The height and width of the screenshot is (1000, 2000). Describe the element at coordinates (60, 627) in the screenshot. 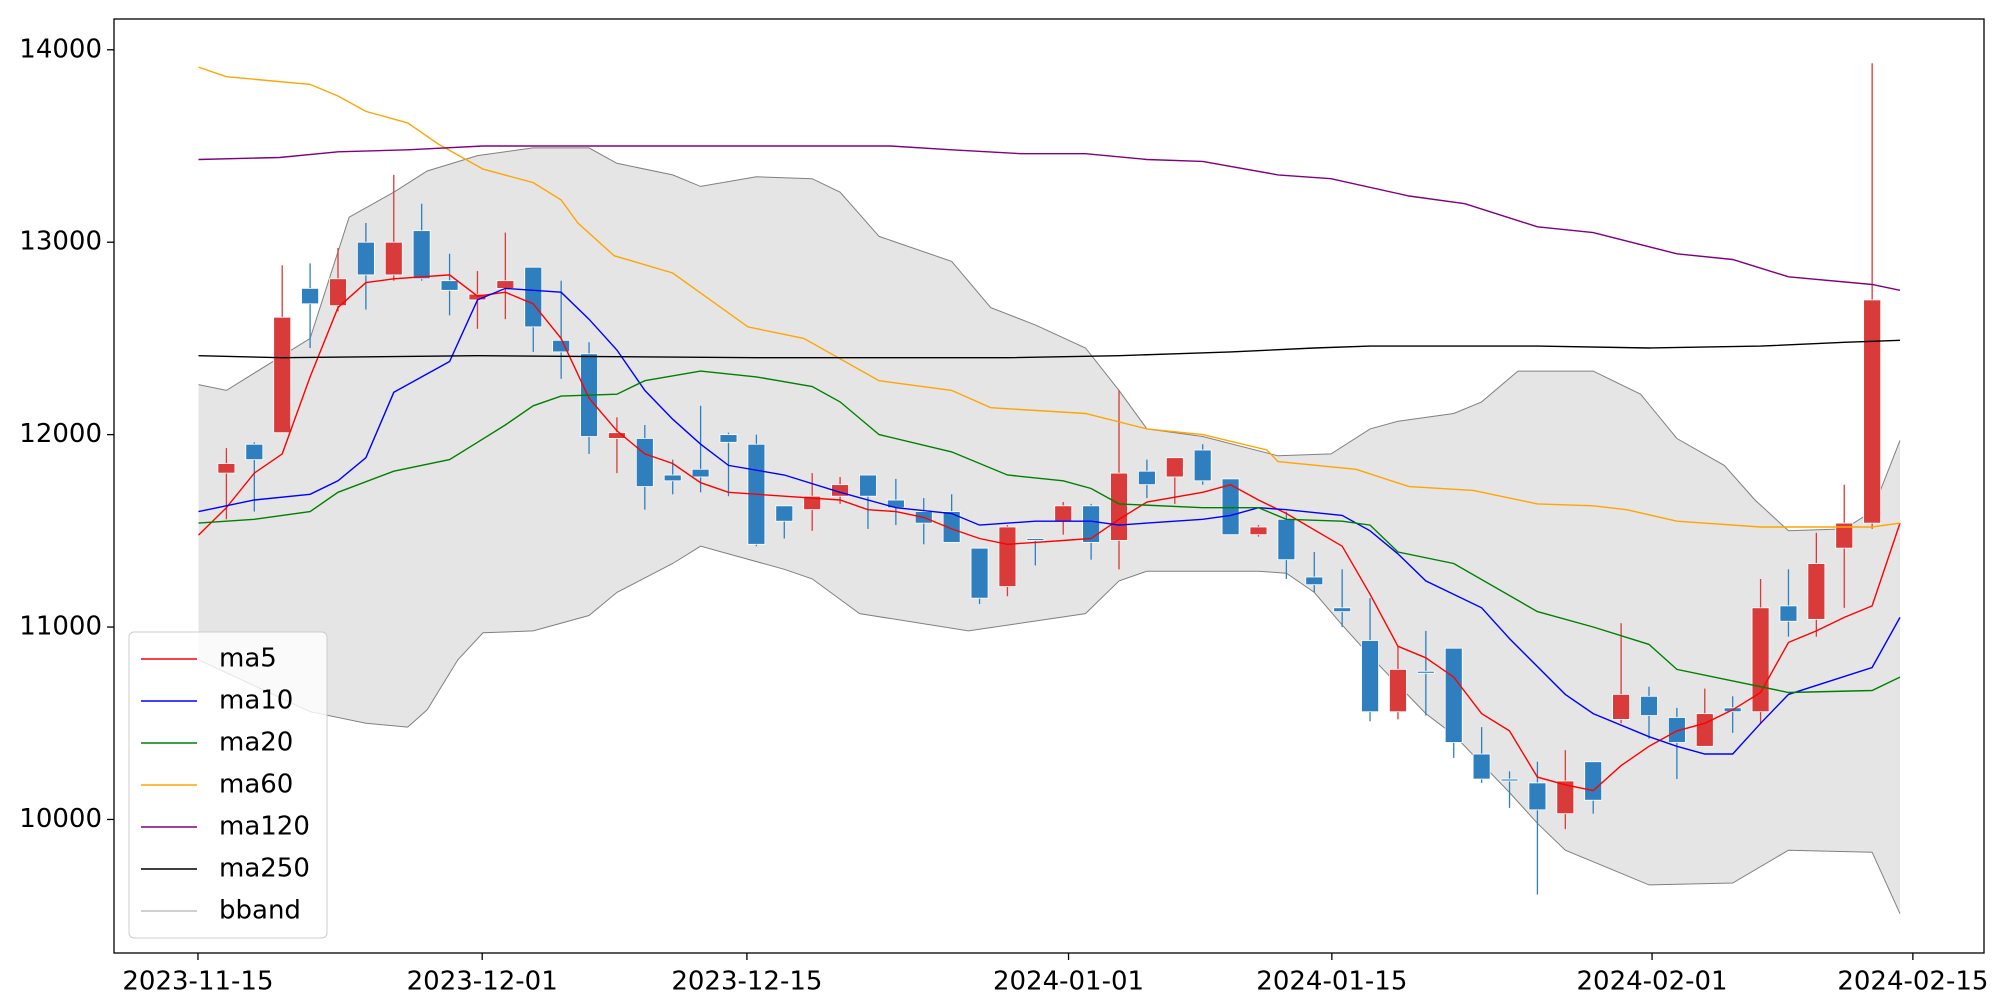

I see `y-tick-label: 11000` at that location.